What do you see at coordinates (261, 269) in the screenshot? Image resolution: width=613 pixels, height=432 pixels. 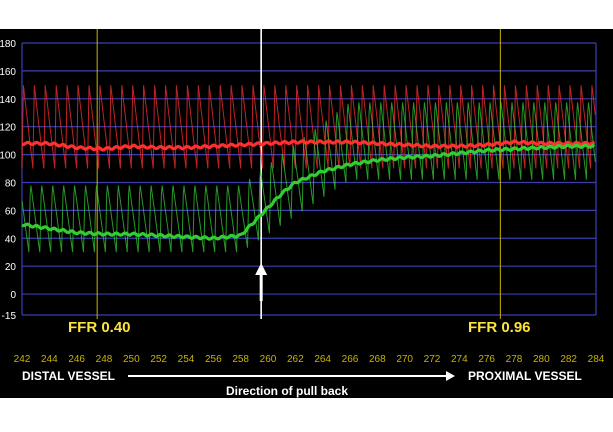 I see `arrow-head` at bounding box center [261, 269].